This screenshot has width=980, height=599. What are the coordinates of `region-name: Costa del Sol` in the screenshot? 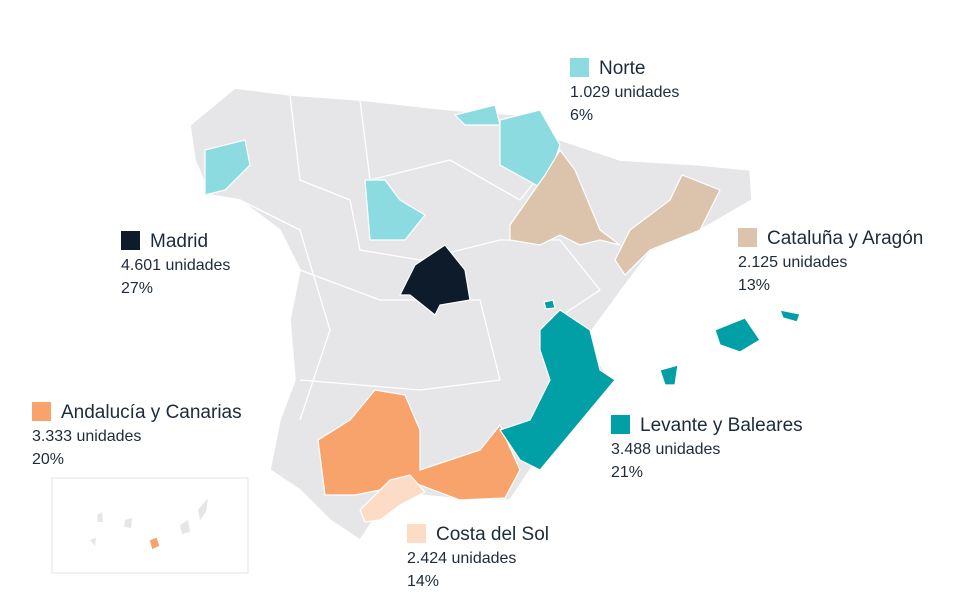 It's located at (492, 534).